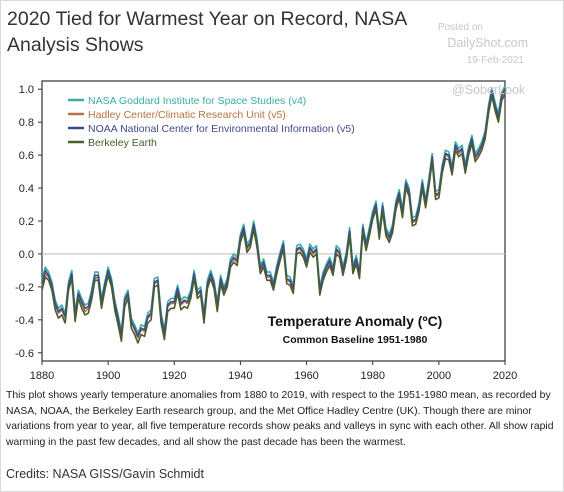  Describe the element at coordinates (174, 376) in the screenshot. I see `x-tick-label: 1920` at that location.